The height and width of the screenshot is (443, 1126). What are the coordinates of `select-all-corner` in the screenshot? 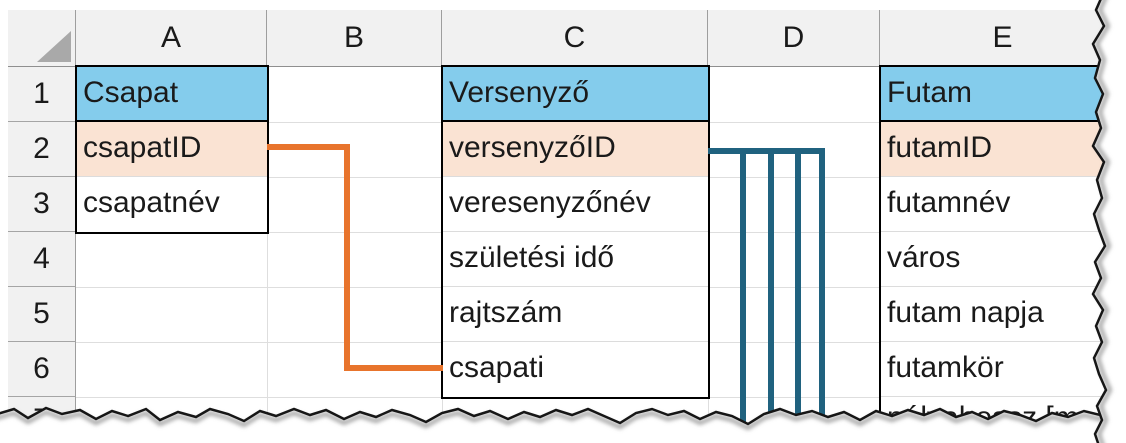 It's located at (42, 38).